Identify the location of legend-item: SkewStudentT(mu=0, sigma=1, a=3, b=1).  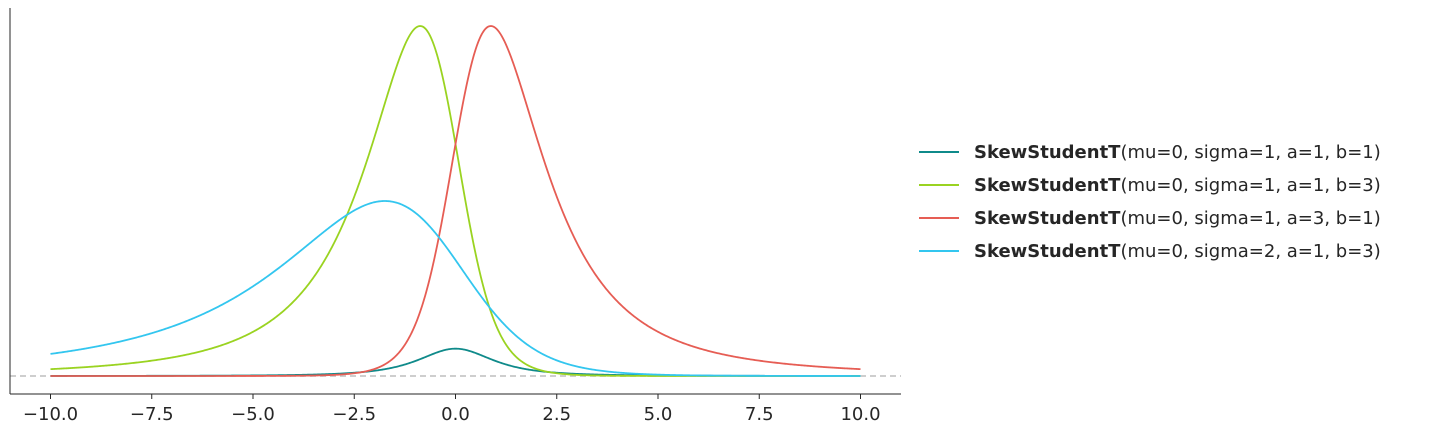
(1150, 218).